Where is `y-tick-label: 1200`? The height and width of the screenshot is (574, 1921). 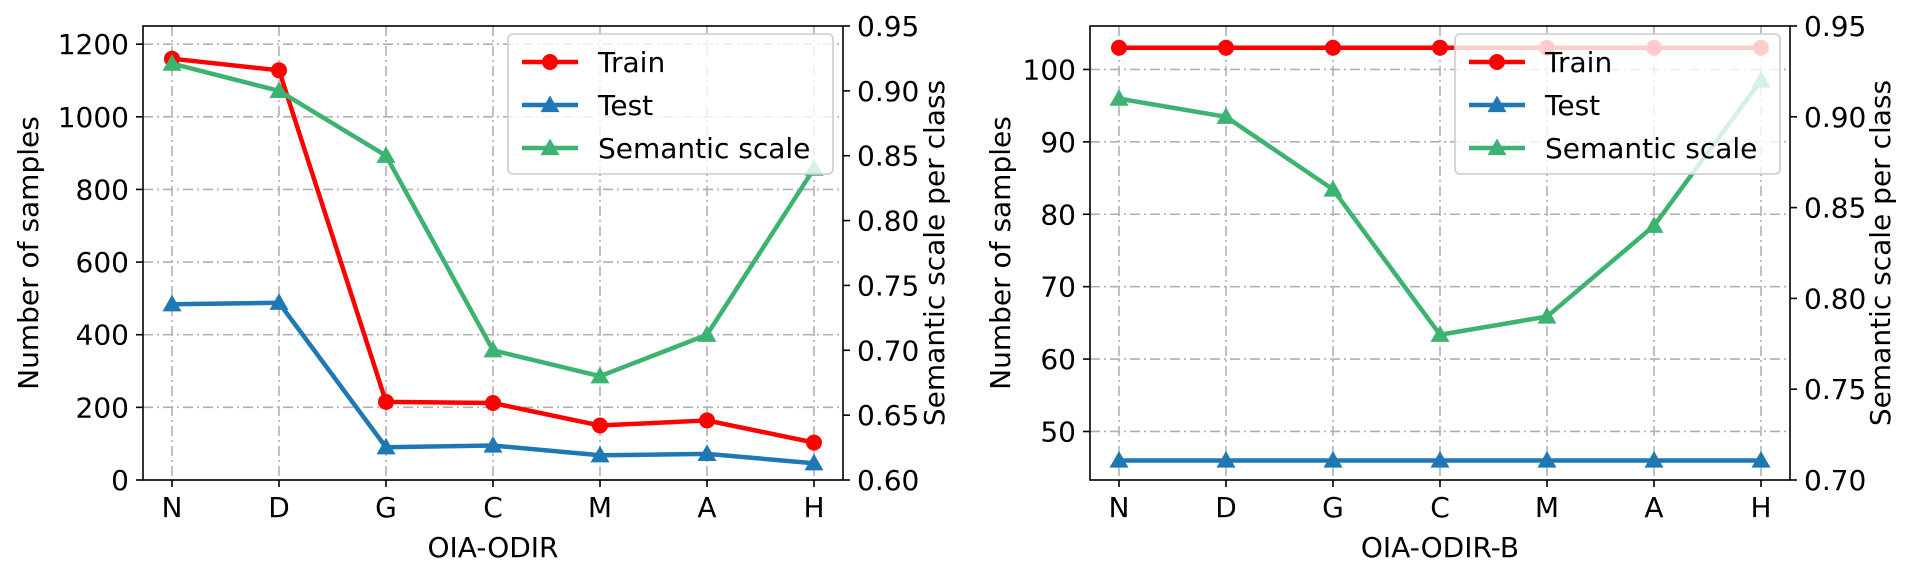 y-tick-label: 1200 is located at coordinates (93, 44).